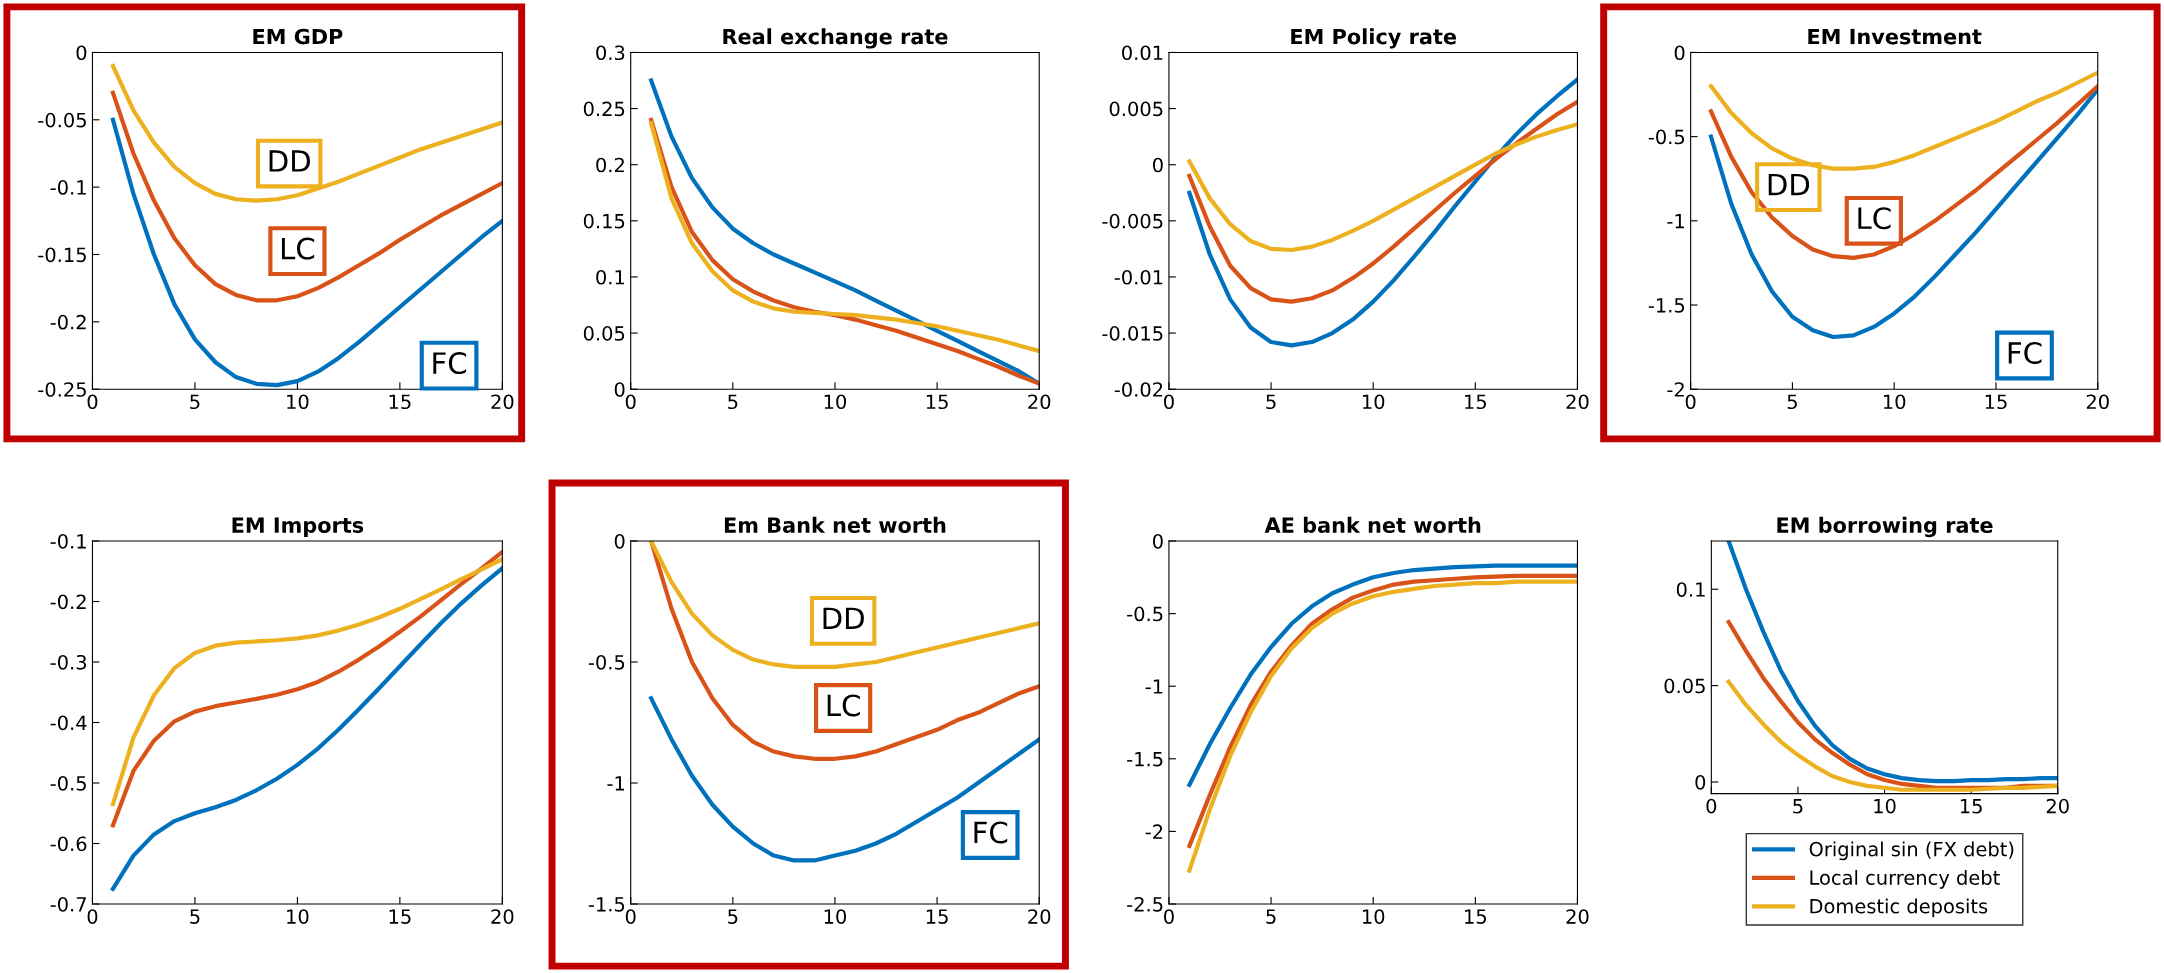  What do you see at coordinates (1372, 524) in the screenshot?
I see `chart-title: AE bank net worth` at bounding box center [1372, 524].